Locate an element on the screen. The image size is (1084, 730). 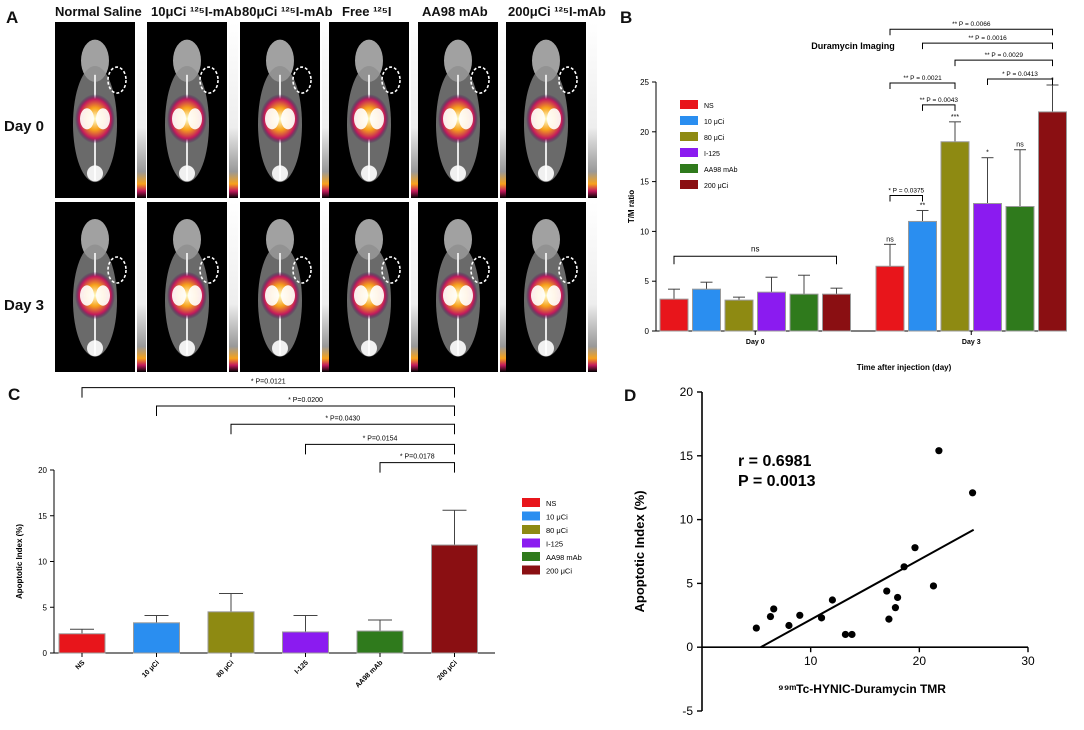
x-tick-label: 20 is located at coordinates (920, 661).